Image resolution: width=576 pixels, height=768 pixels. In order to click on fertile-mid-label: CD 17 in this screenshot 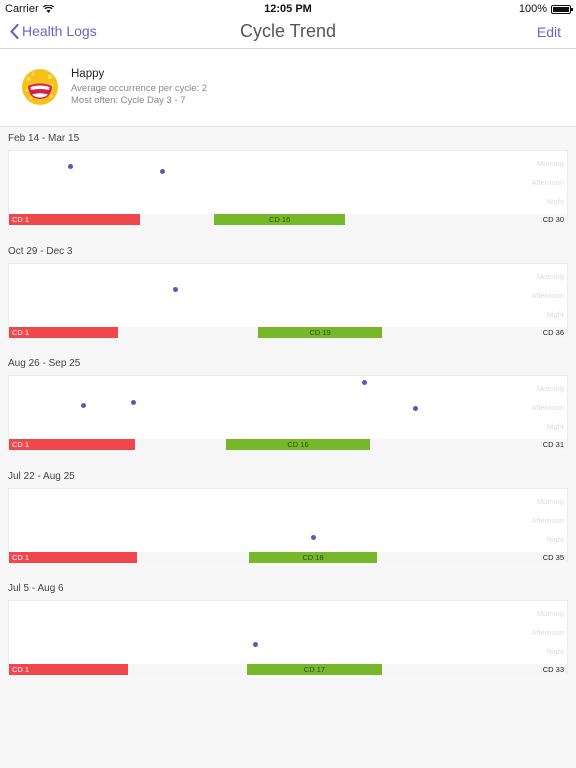, I will do `click(314, 669)`.